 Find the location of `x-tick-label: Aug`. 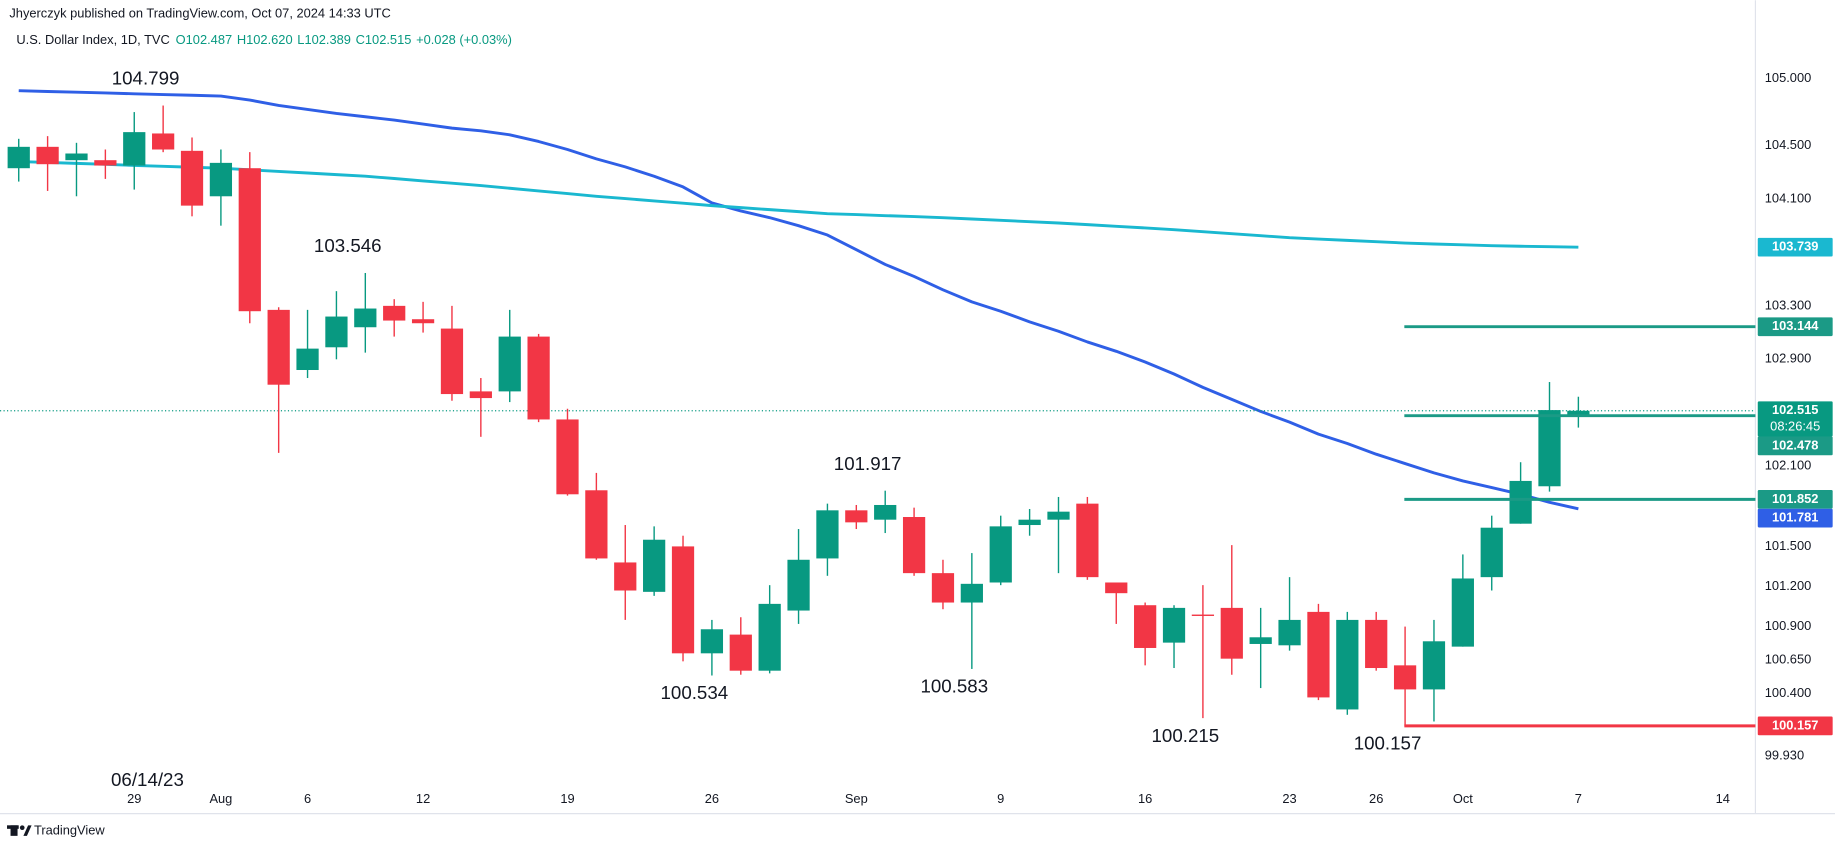

x-tick-label: Aug is located at coordinates (220, 798).